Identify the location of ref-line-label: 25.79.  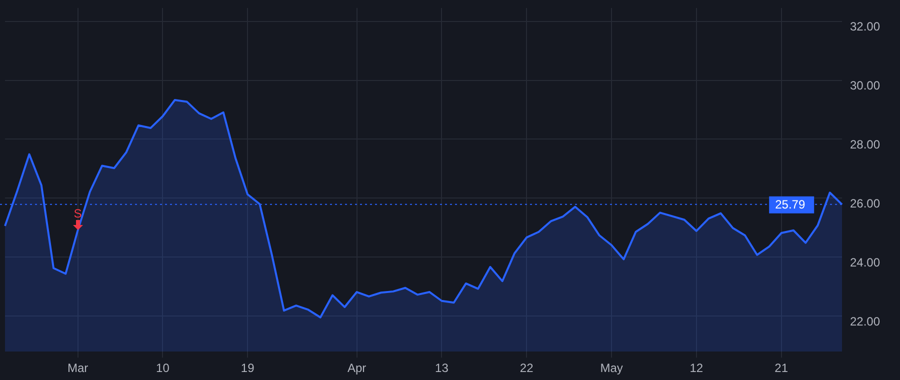
(790, 205).